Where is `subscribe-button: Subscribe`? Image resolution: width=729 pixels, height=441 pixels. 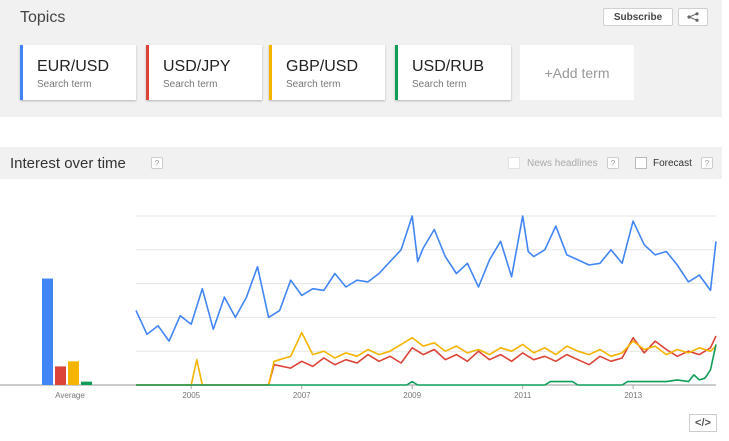 subscribe-button: Subscribe is located at coordinates (638, 17).